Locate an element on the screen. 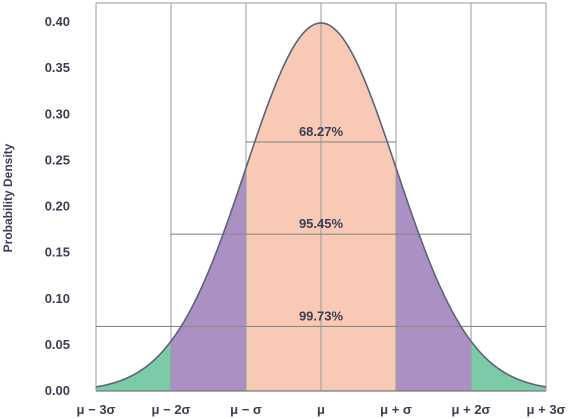  interval-label-0: 68.27% is located at coordinates (321, 131).